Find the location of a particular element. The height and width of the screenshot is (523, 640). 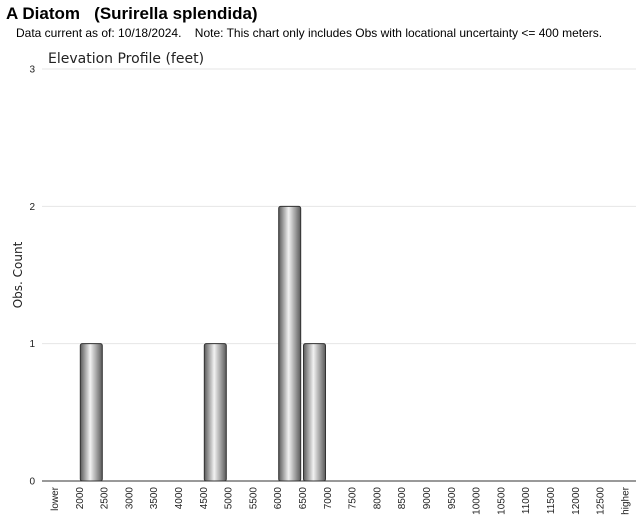

x-tick-label: 8500 is located at coordinates (402, 498).